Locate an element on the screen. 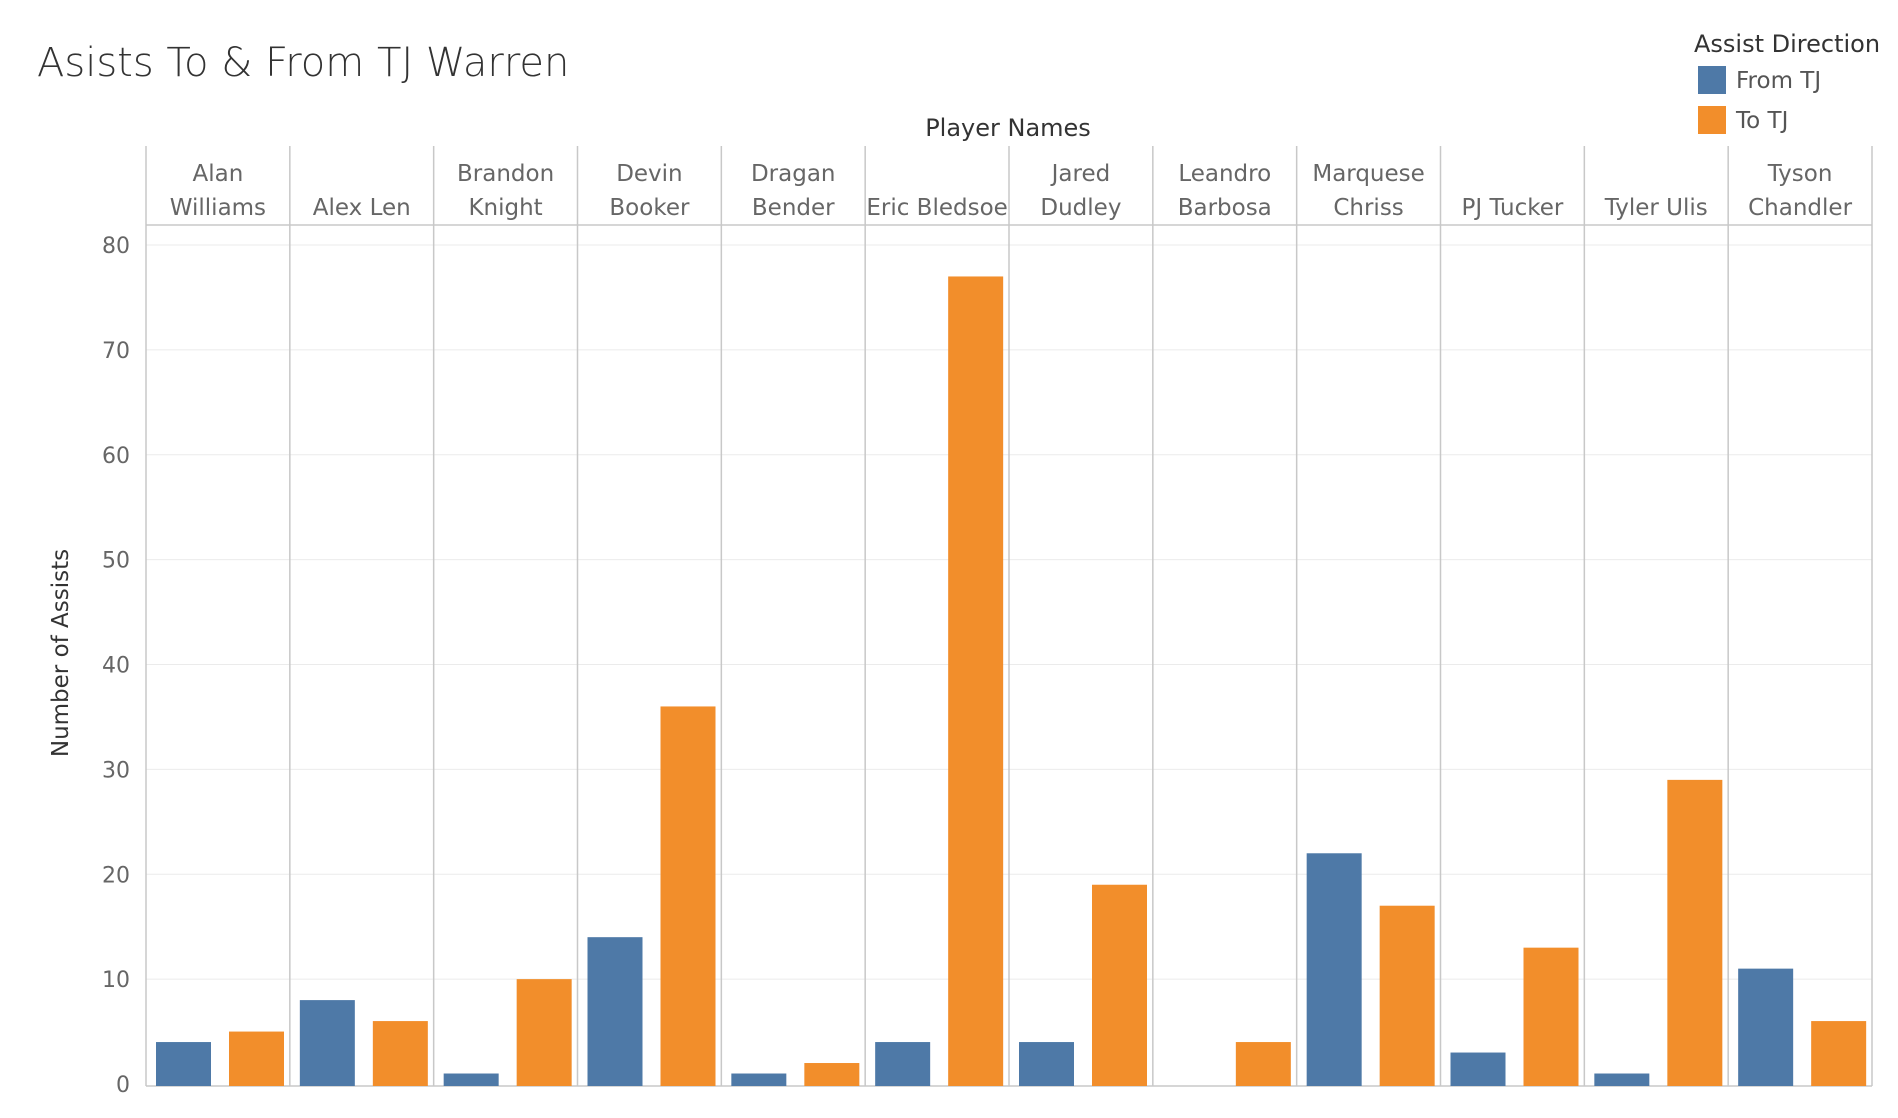 The width and height of the screenshot is (1898, 1118). legend: Assist Direction From TJ To TJ is located at coordinates (1787, 82).